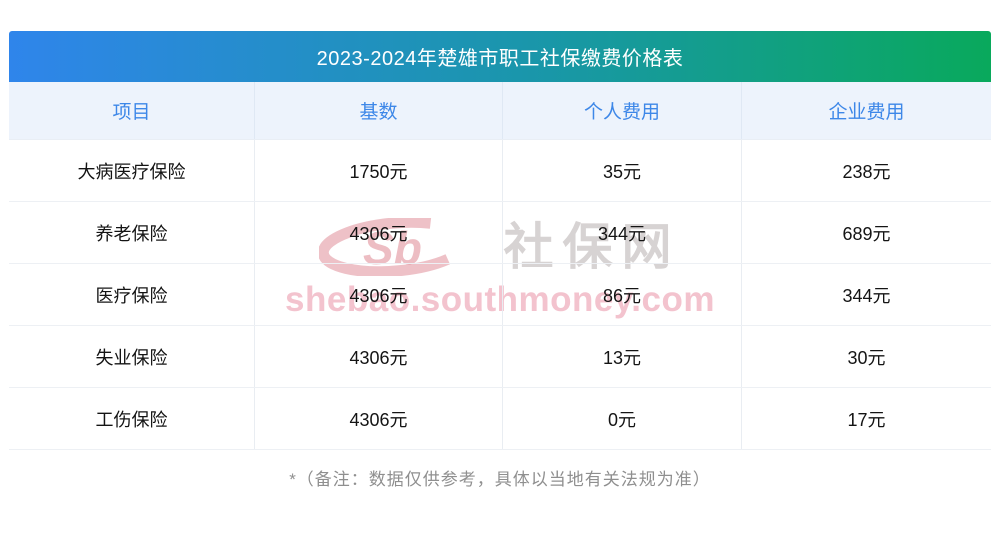 Image resolution: width=1000 pixels, height=551 pixels. I want to click on table-row: 工伤保险 4306元 0元 17元, so click(500, 419).